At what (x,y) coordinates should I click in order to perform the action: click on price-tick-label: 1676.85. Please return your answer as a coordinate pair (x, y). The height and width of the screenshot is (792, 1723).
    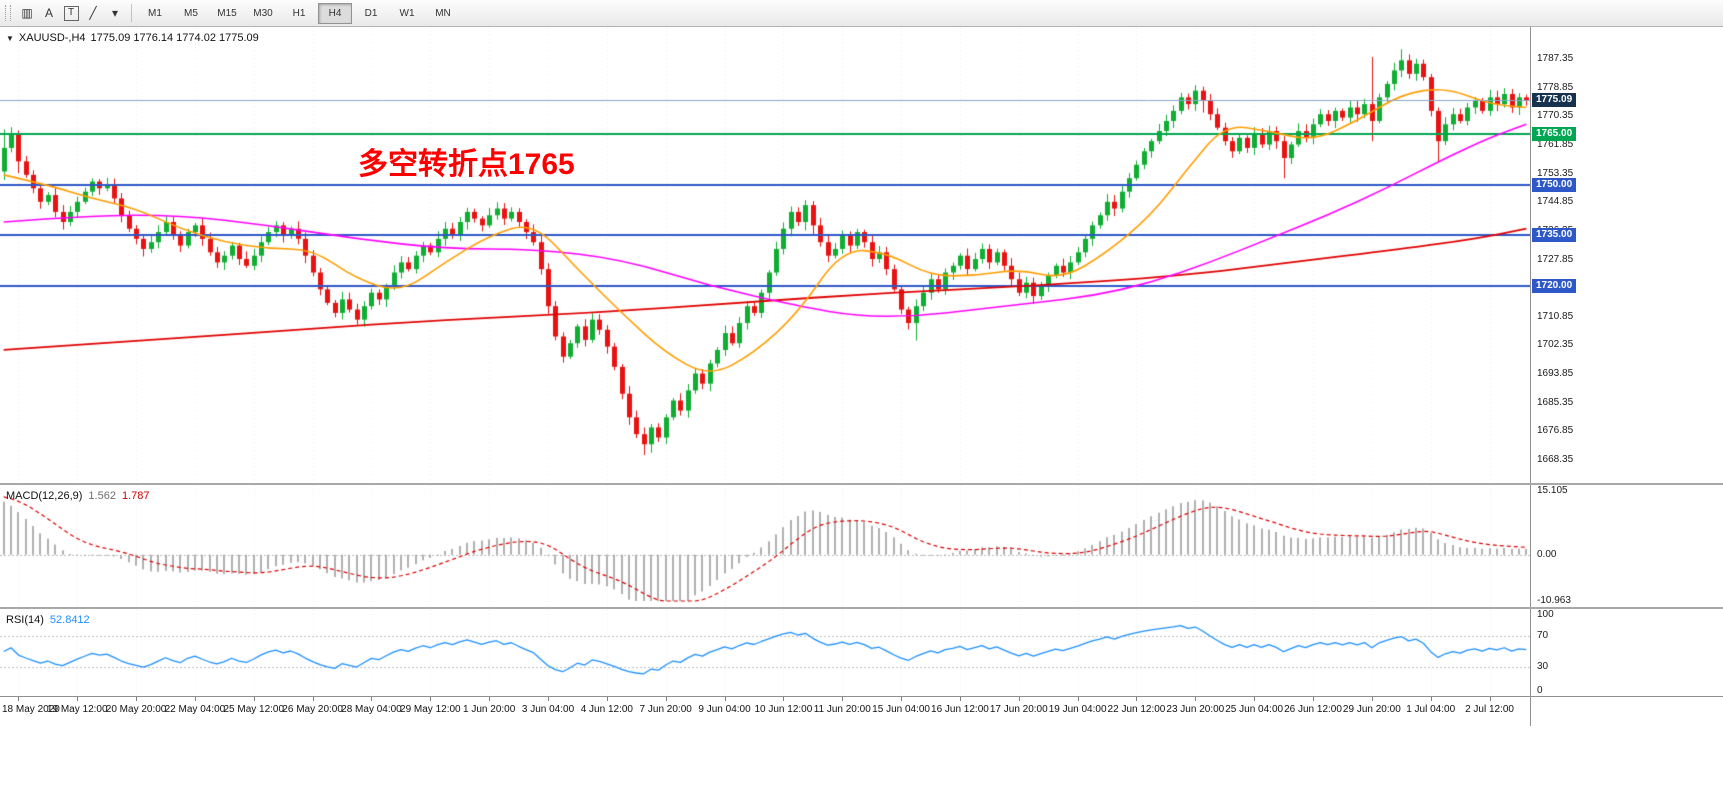
    Looking at the image, I should click on (1555, 431).